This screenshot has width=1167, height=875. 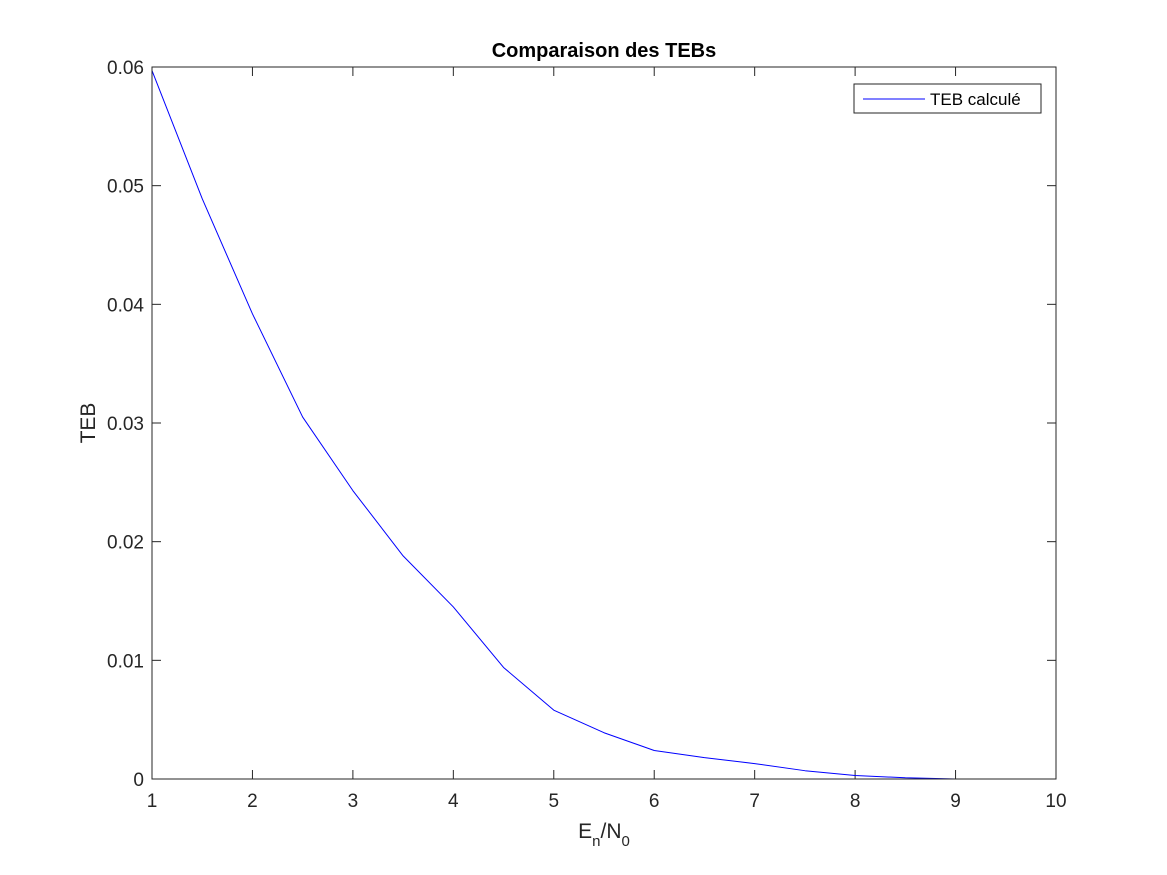 What do you see at coordinates (125, 543) in the screenshot?
I see `y-tick-label: 0.02` at bounding box center [125, 543].